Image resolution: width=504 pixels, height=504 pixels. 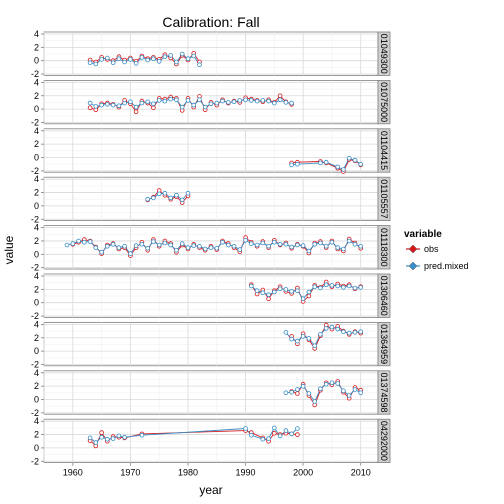 What do you see at coordinates (210, 490) in the screenshot?
I see `x-axis-label: year` at bounding box center [210, 490].